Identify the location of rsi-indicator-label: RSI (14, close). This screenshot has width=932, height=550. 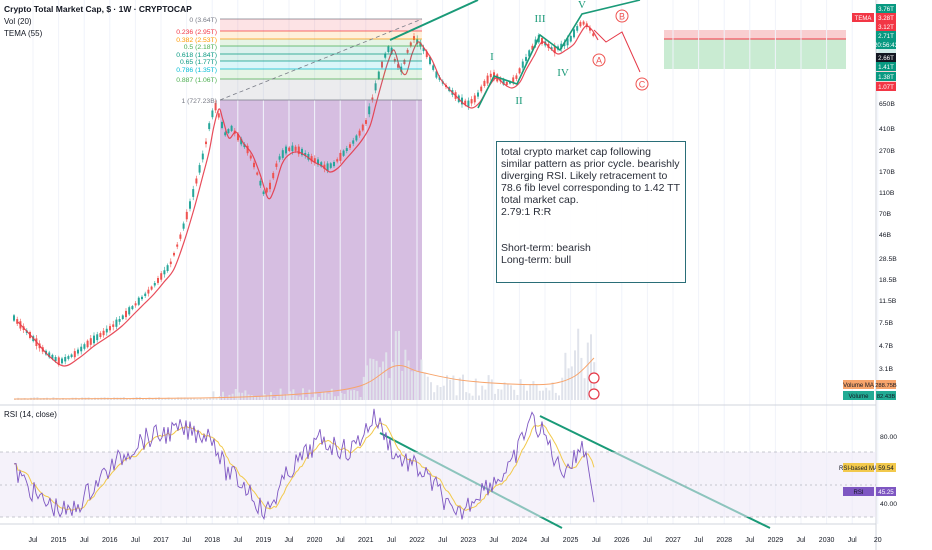
(30, 414).